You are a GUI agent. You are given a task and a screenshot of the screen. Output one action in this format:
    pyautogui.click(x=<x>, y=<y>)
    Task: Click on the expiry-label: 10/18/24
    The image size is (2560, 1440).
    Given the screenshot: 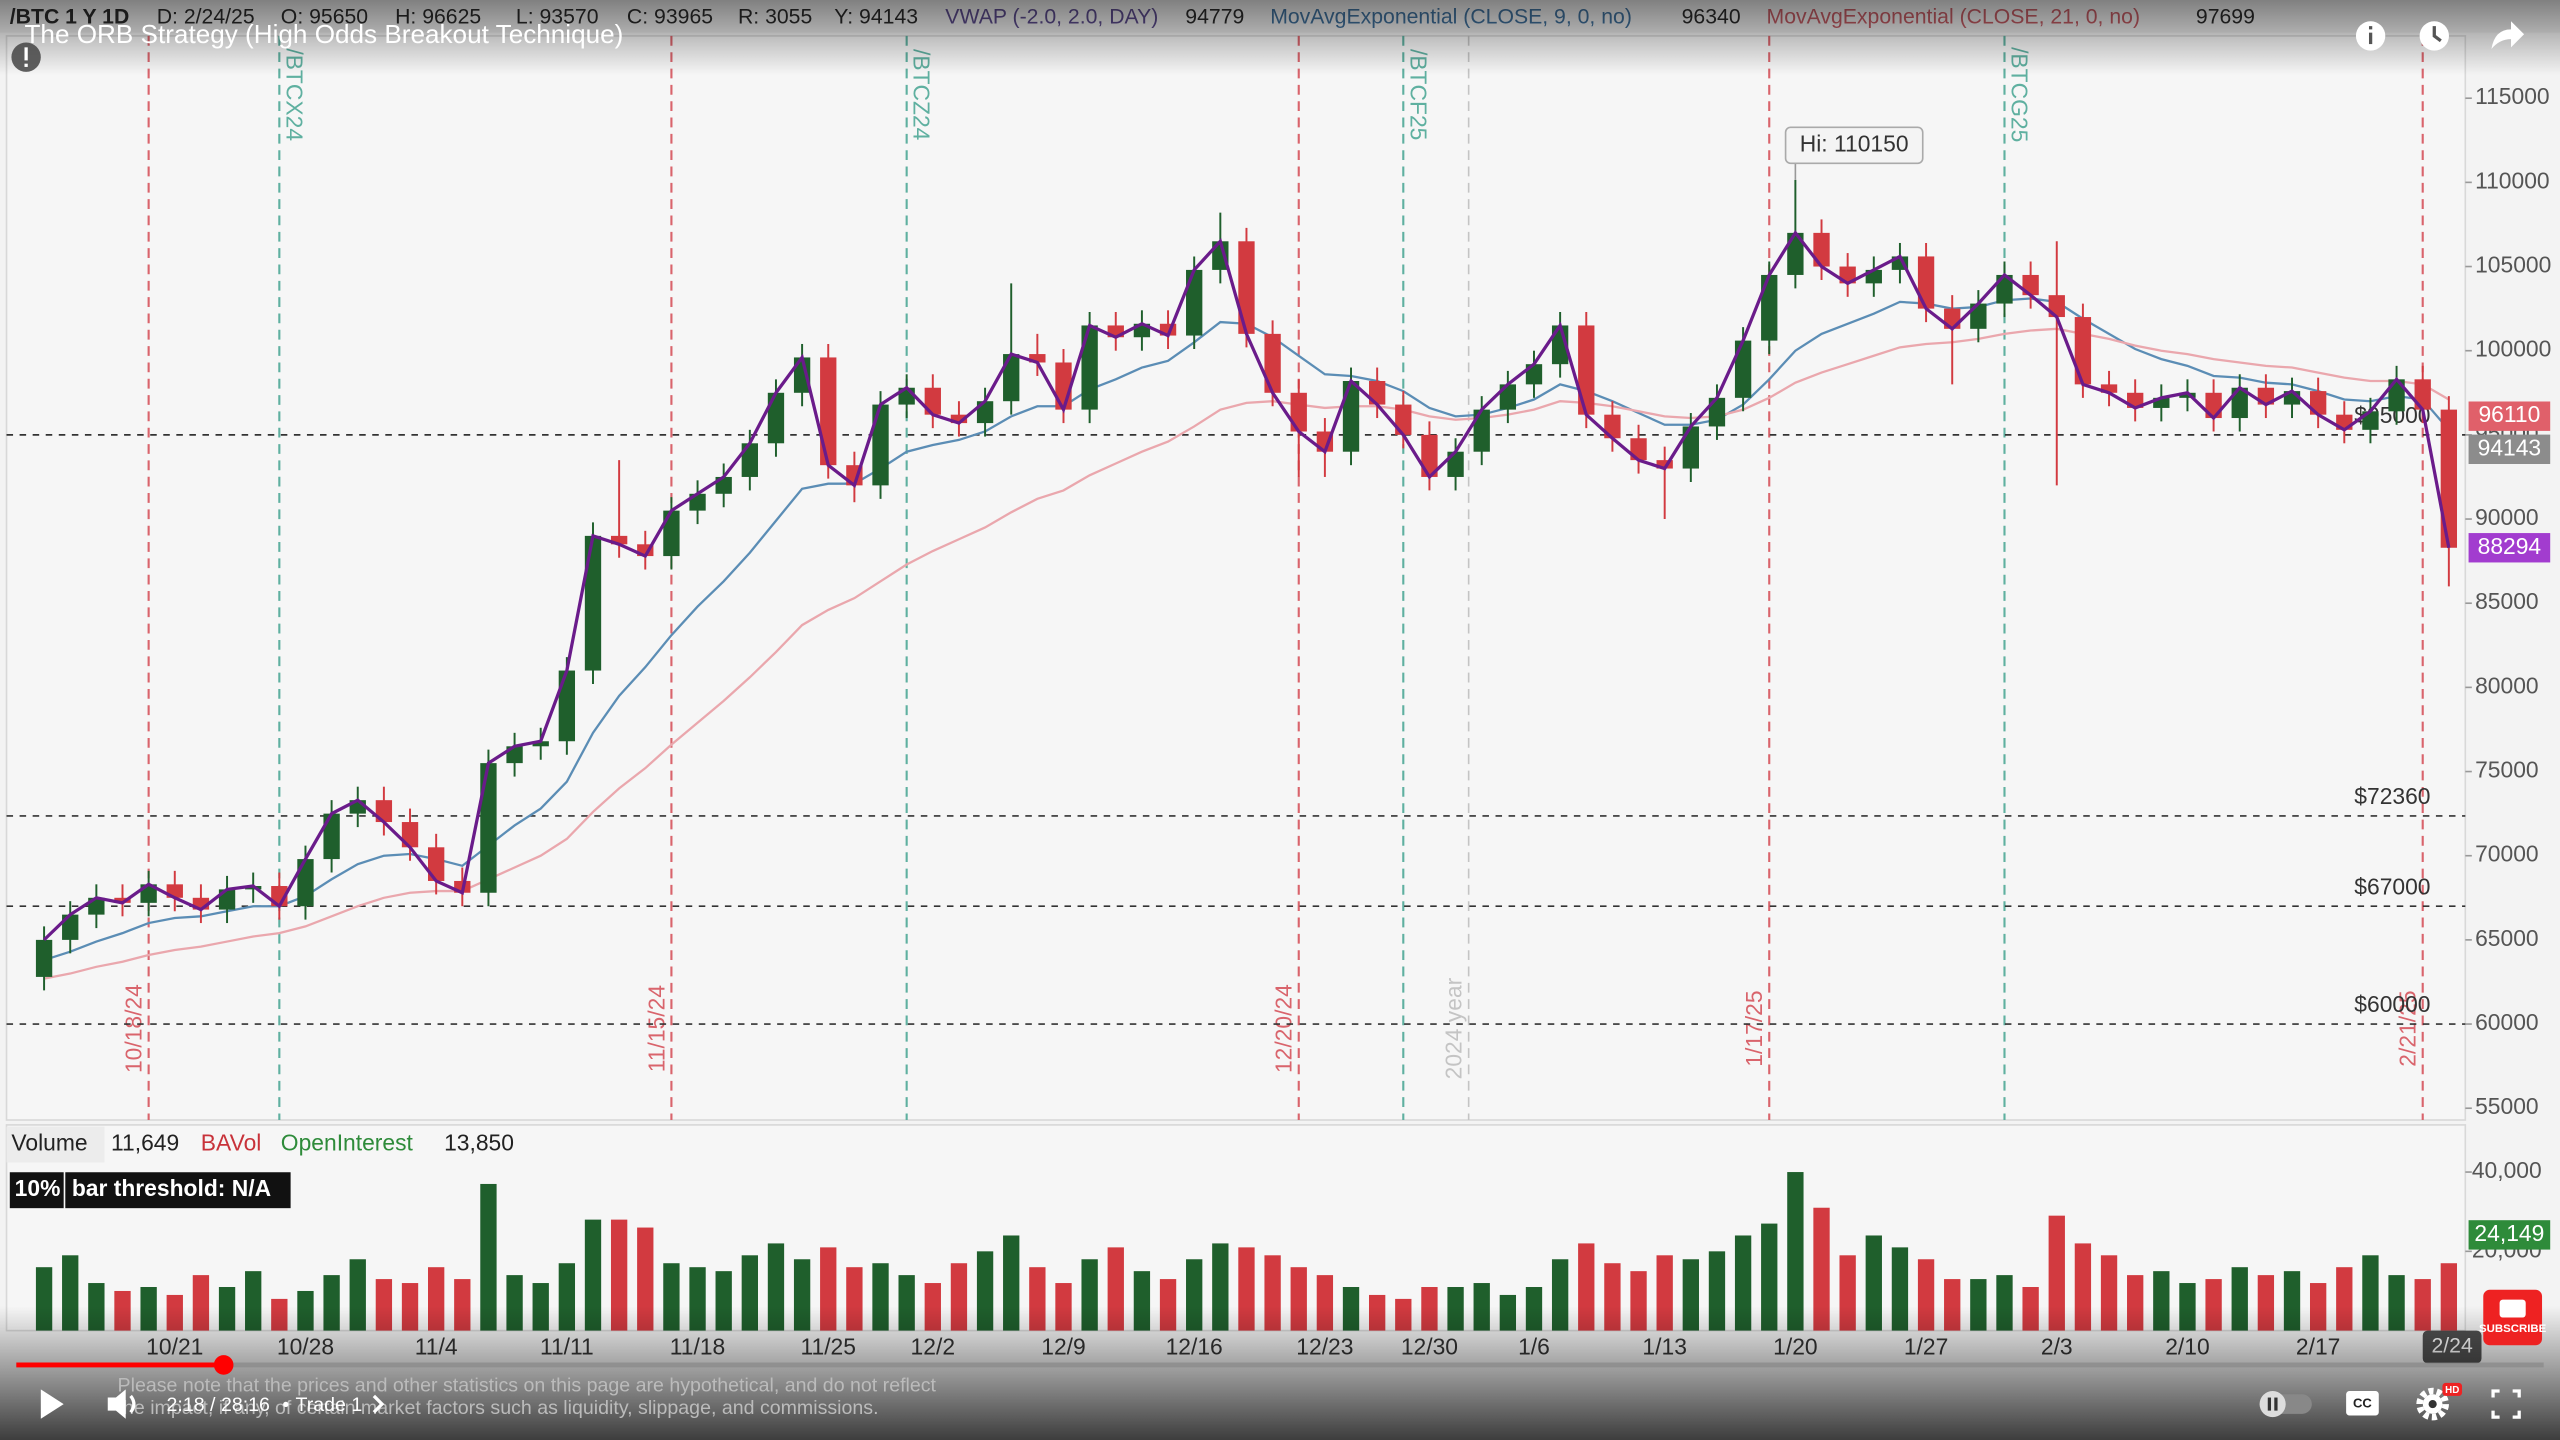 What is the action you would take?
    pyautogui.click(x=134, y=1028)
    